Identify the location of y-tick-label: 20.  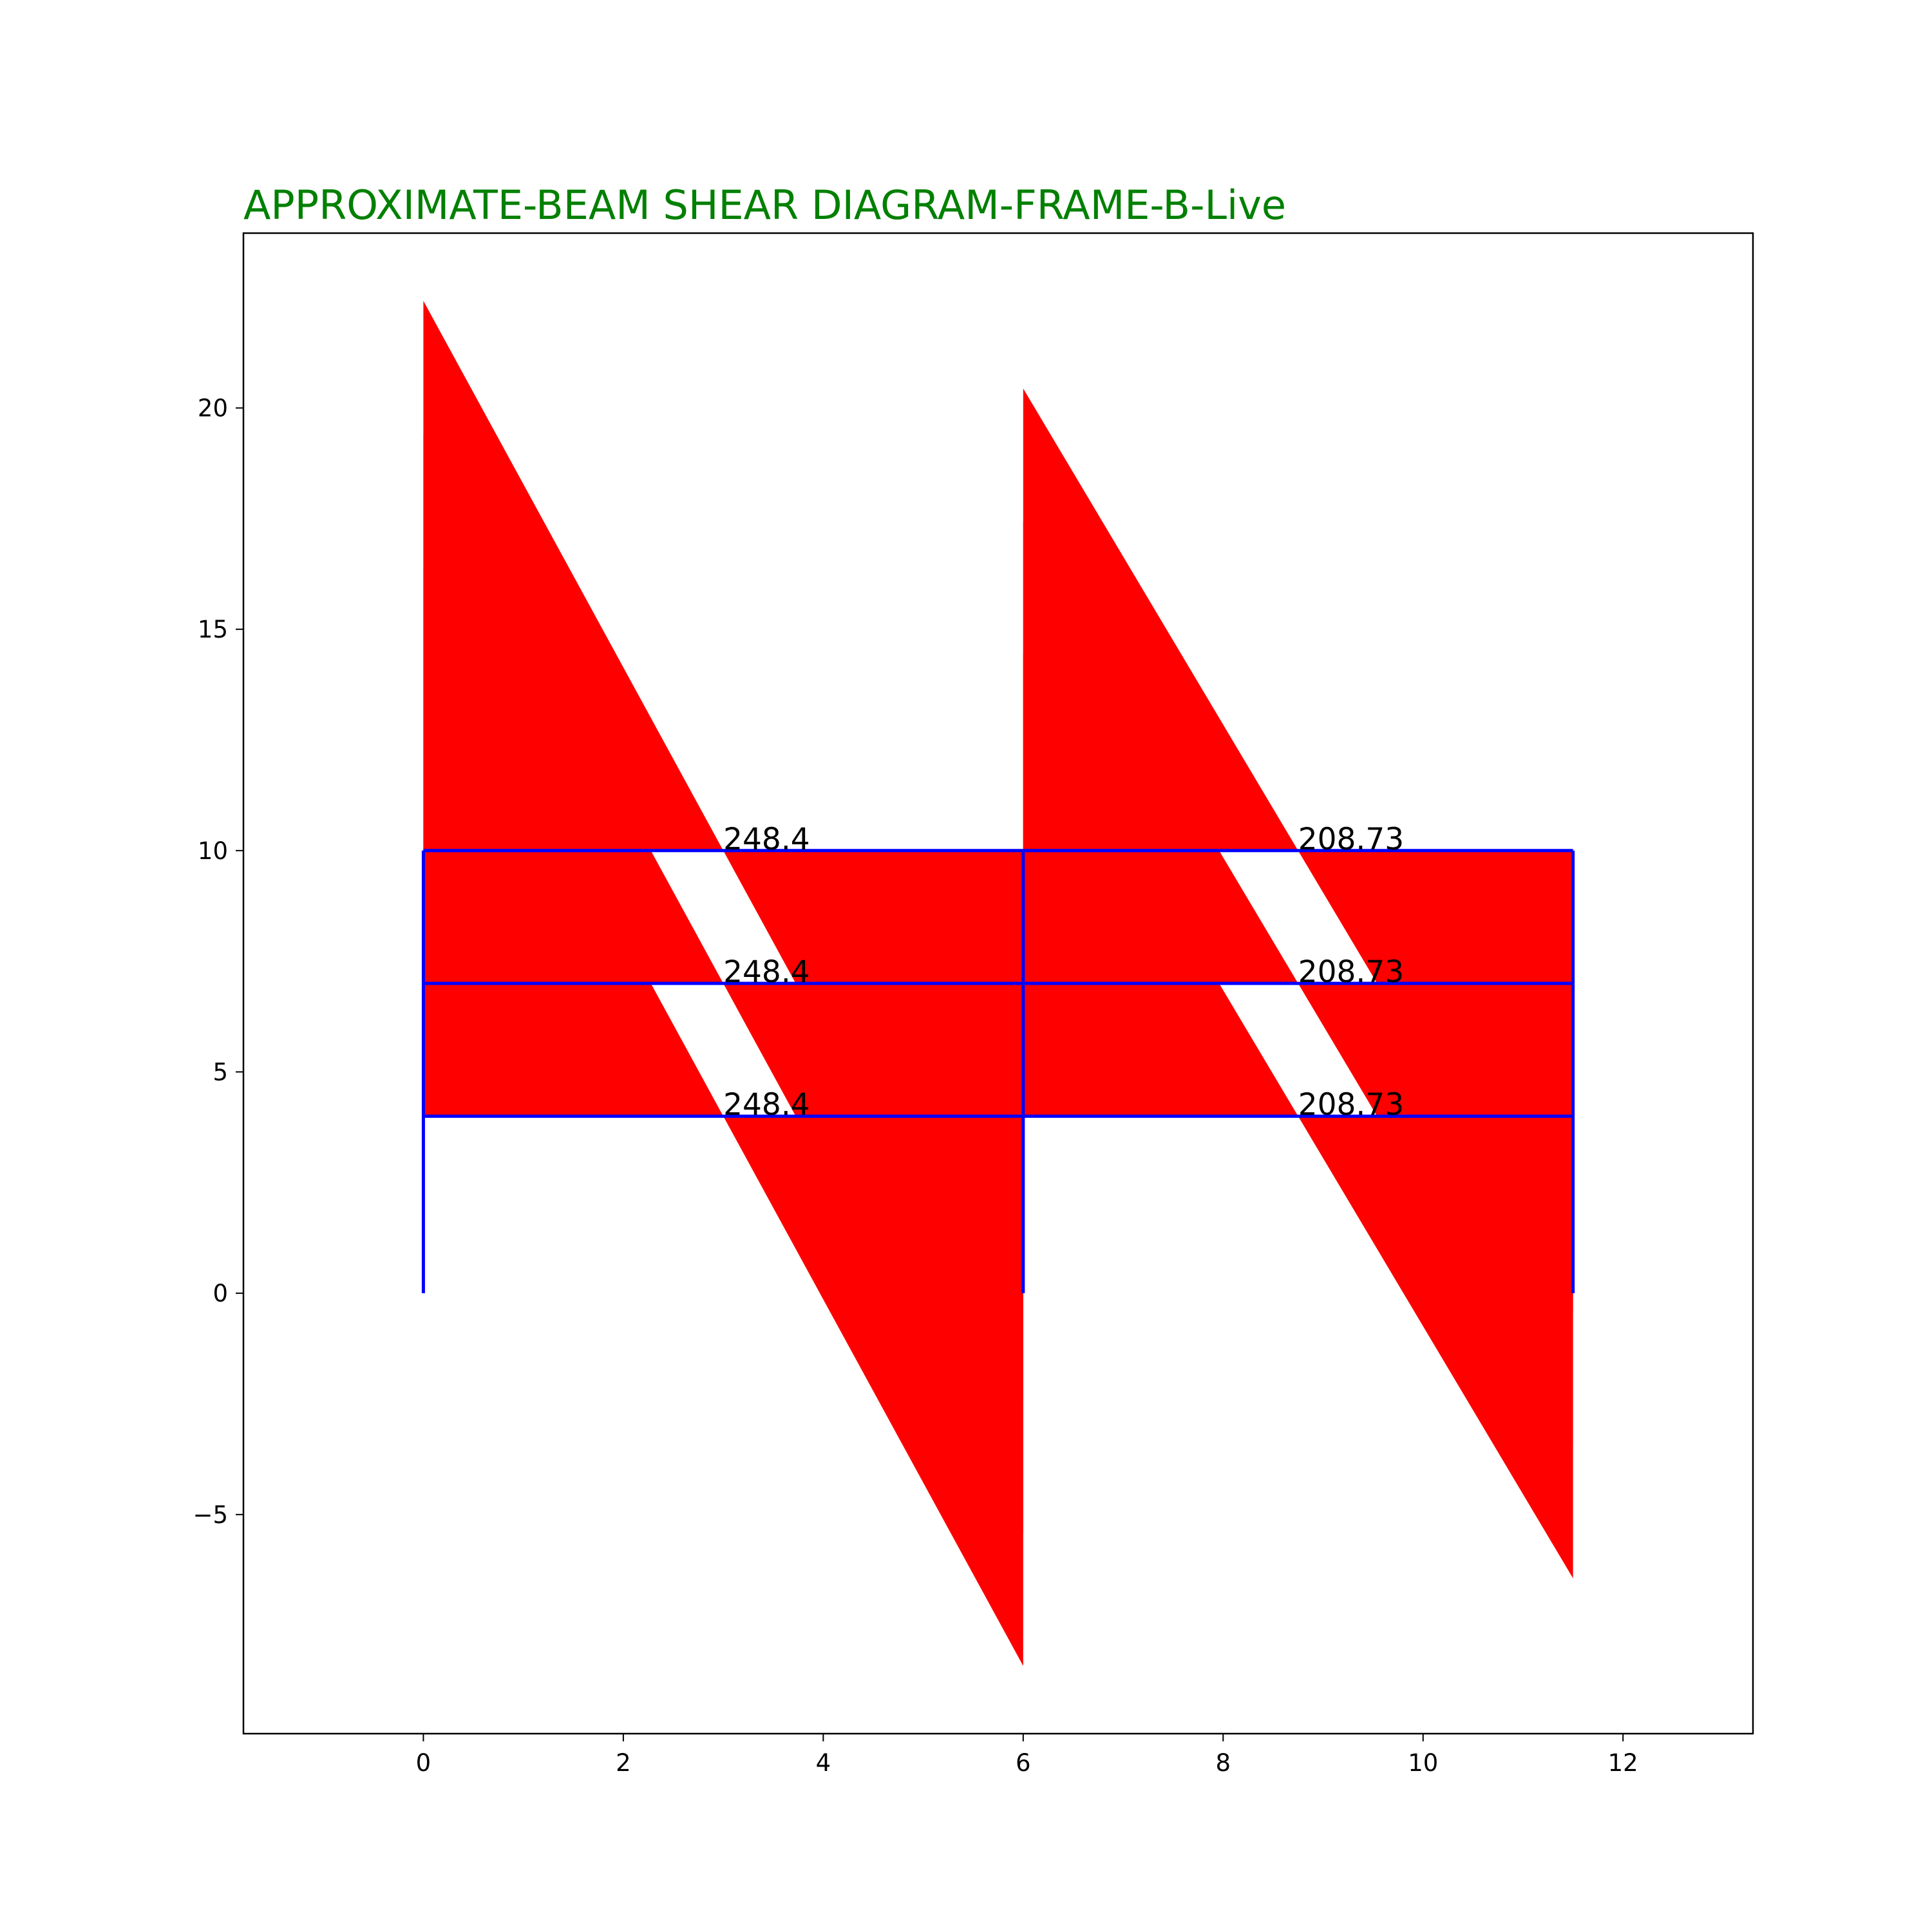
(213, 408).